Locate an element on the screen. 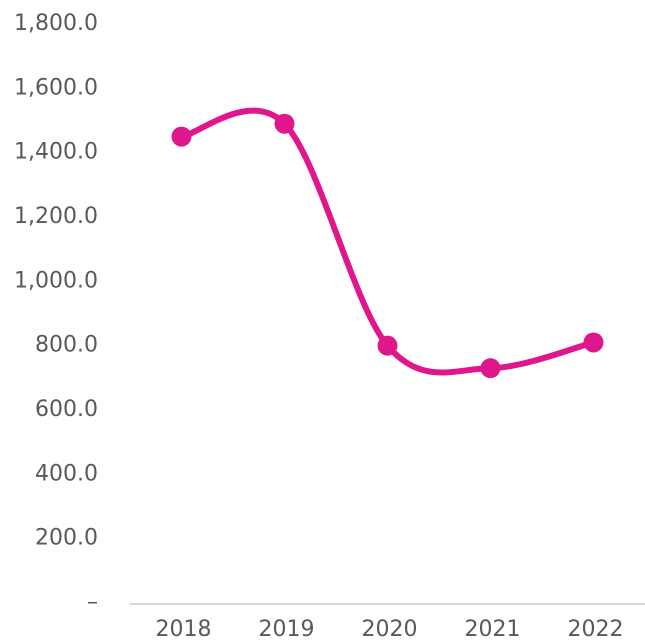  y-tick-label: 1,800.0 is located at coordinates (56, 23).